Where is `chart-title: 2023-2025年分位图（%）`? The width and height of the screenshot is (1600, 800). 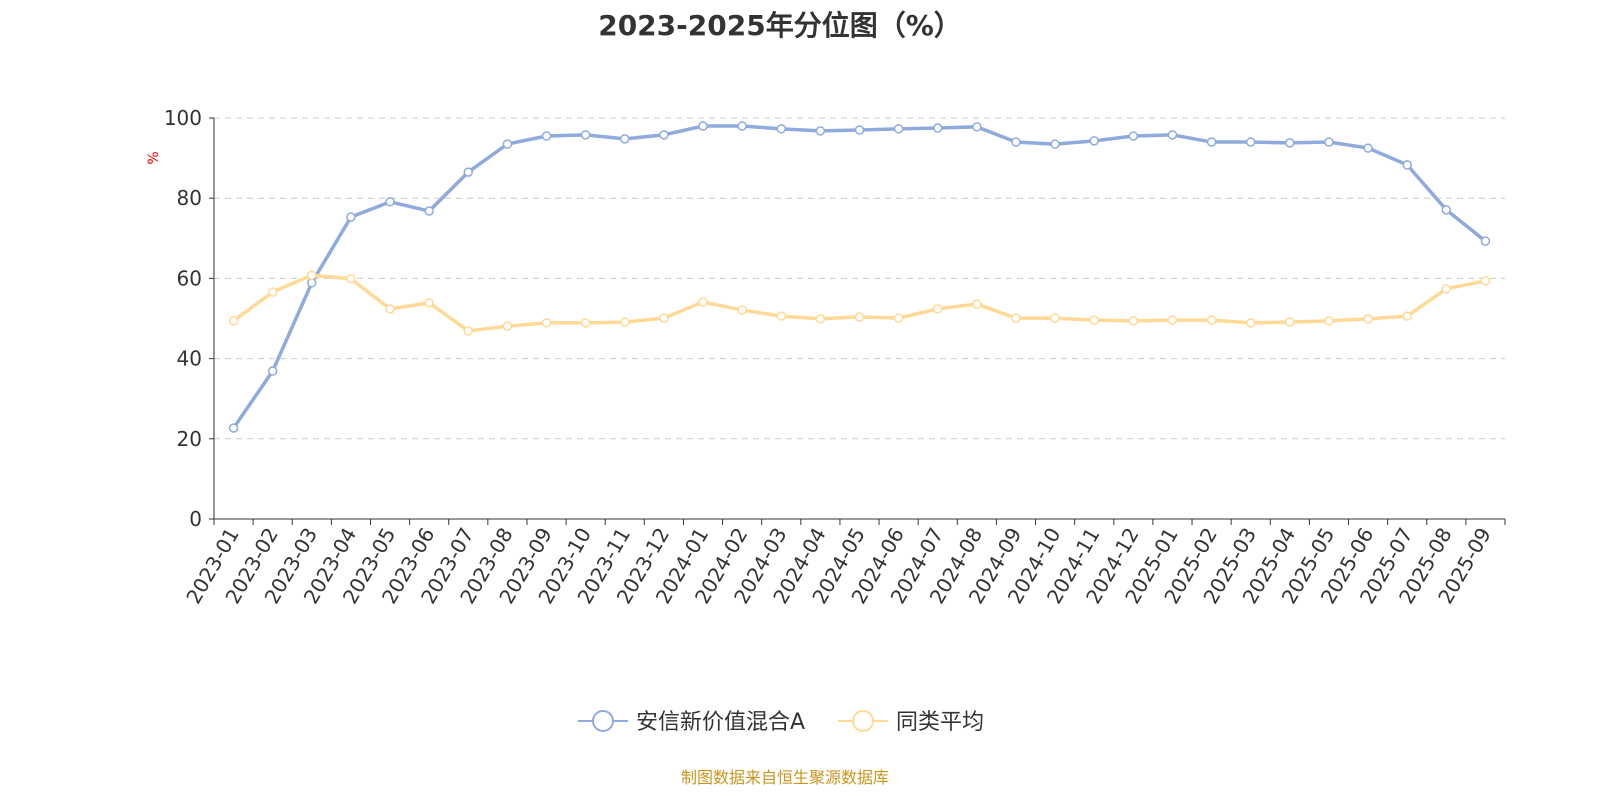 chart-title: 2023-2025年分位图（%） is located at coordinates (780, 25).